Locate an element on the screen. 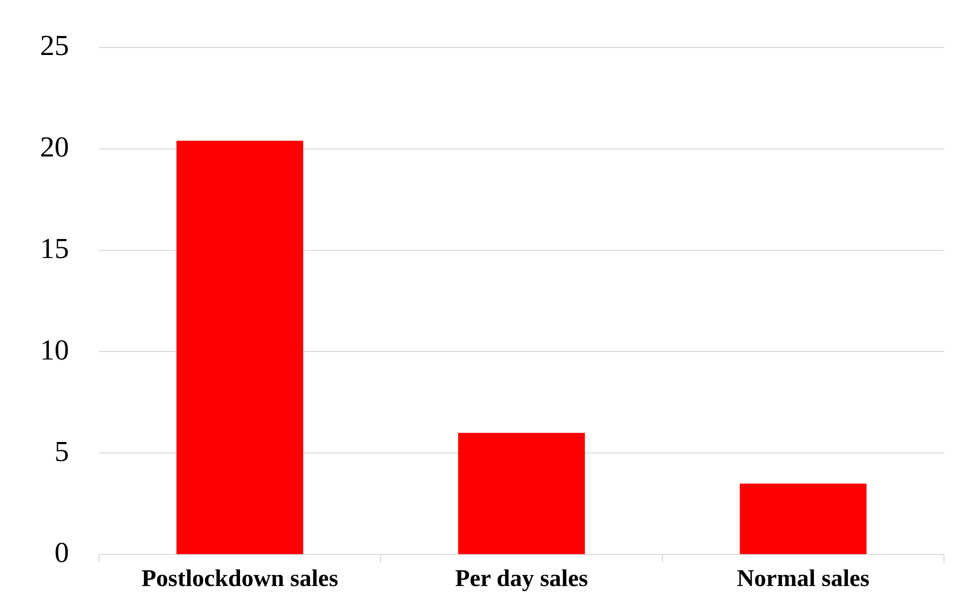 The image size is (974, 602). y-tick-label: 20 is located at coordinates (54, 147).